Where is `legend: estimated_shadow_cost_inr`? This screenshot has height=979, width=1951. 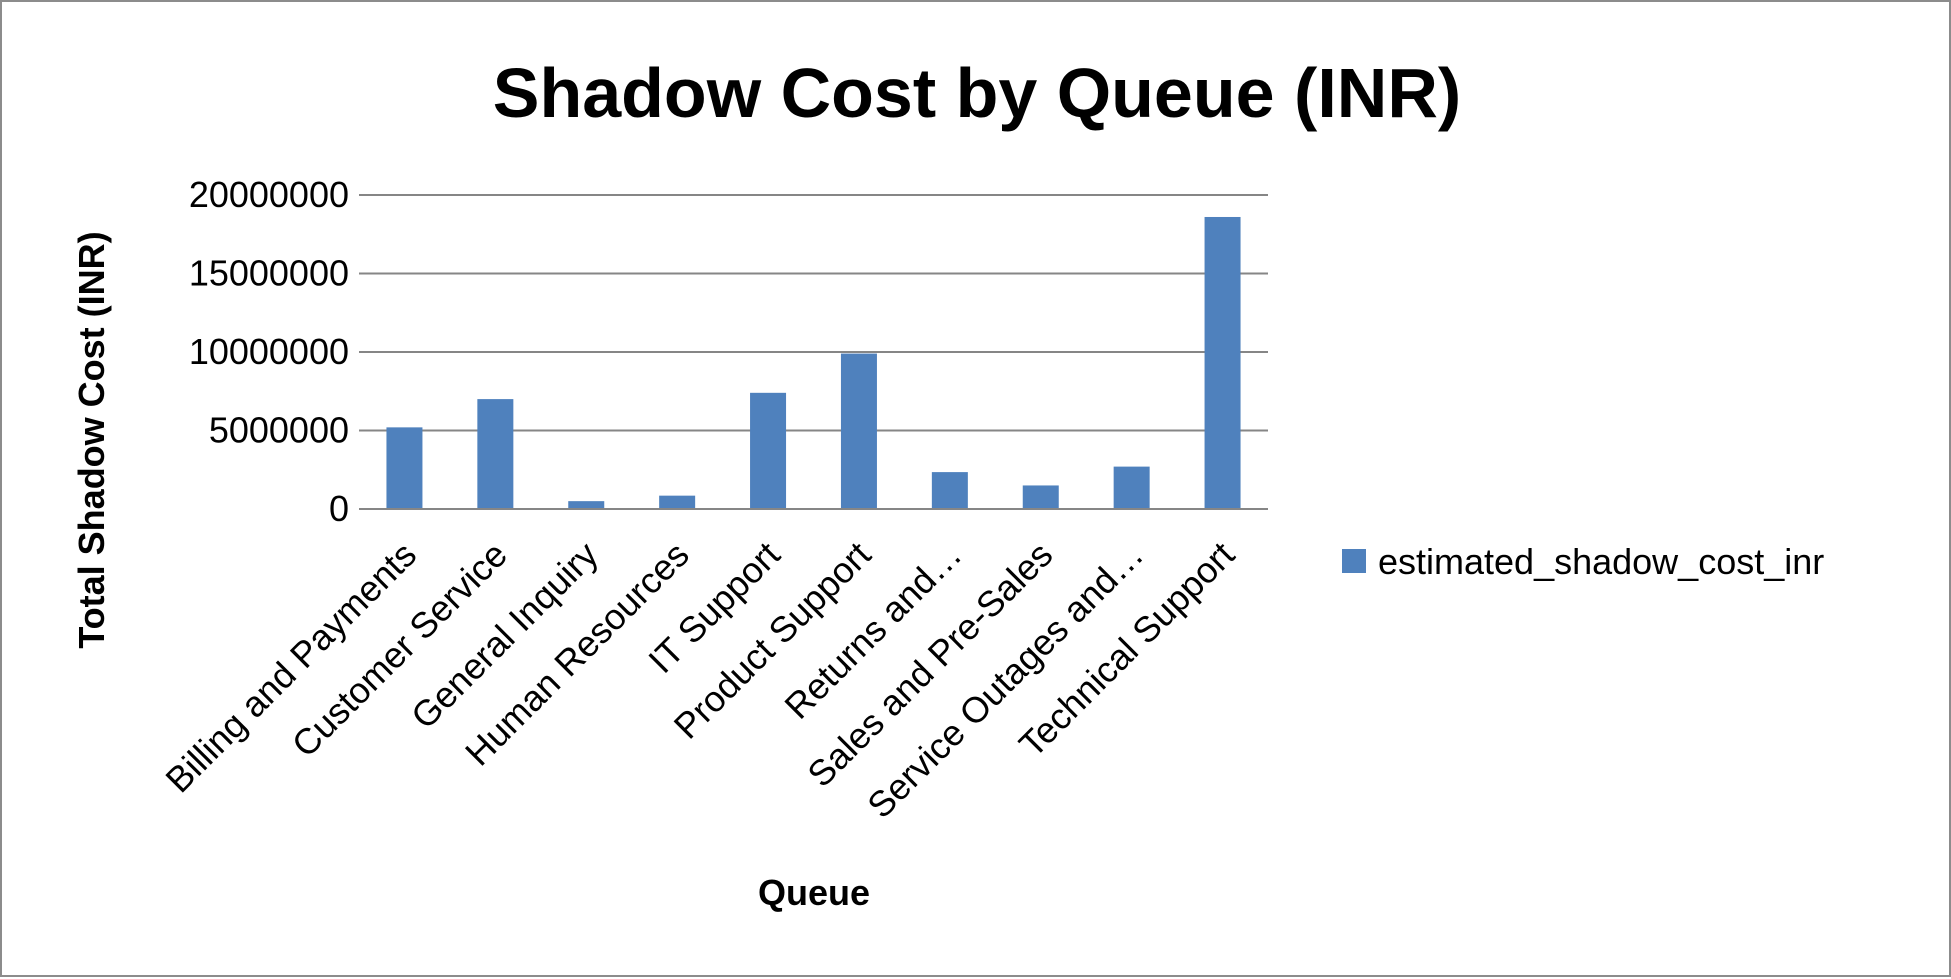
legend: estimated_shadow_cost_inr is located at coordinates (1583, 561).